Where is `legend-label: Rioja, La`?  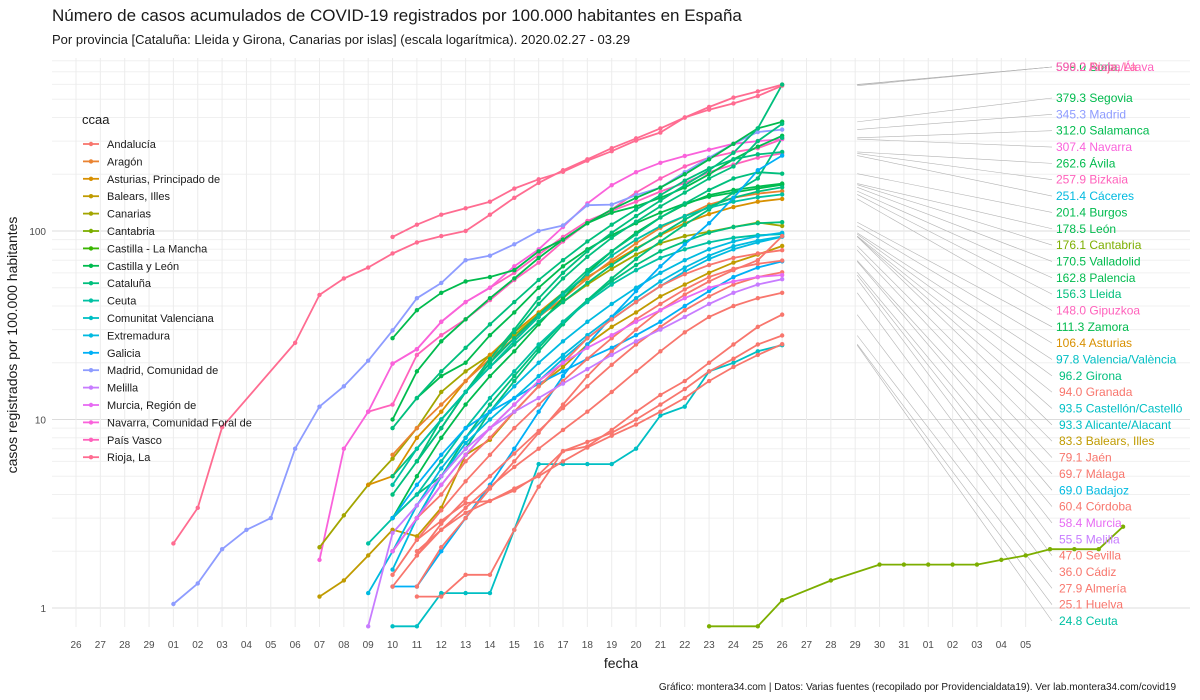
legend-label: Rioja, La is located at coordinates (129, 458).